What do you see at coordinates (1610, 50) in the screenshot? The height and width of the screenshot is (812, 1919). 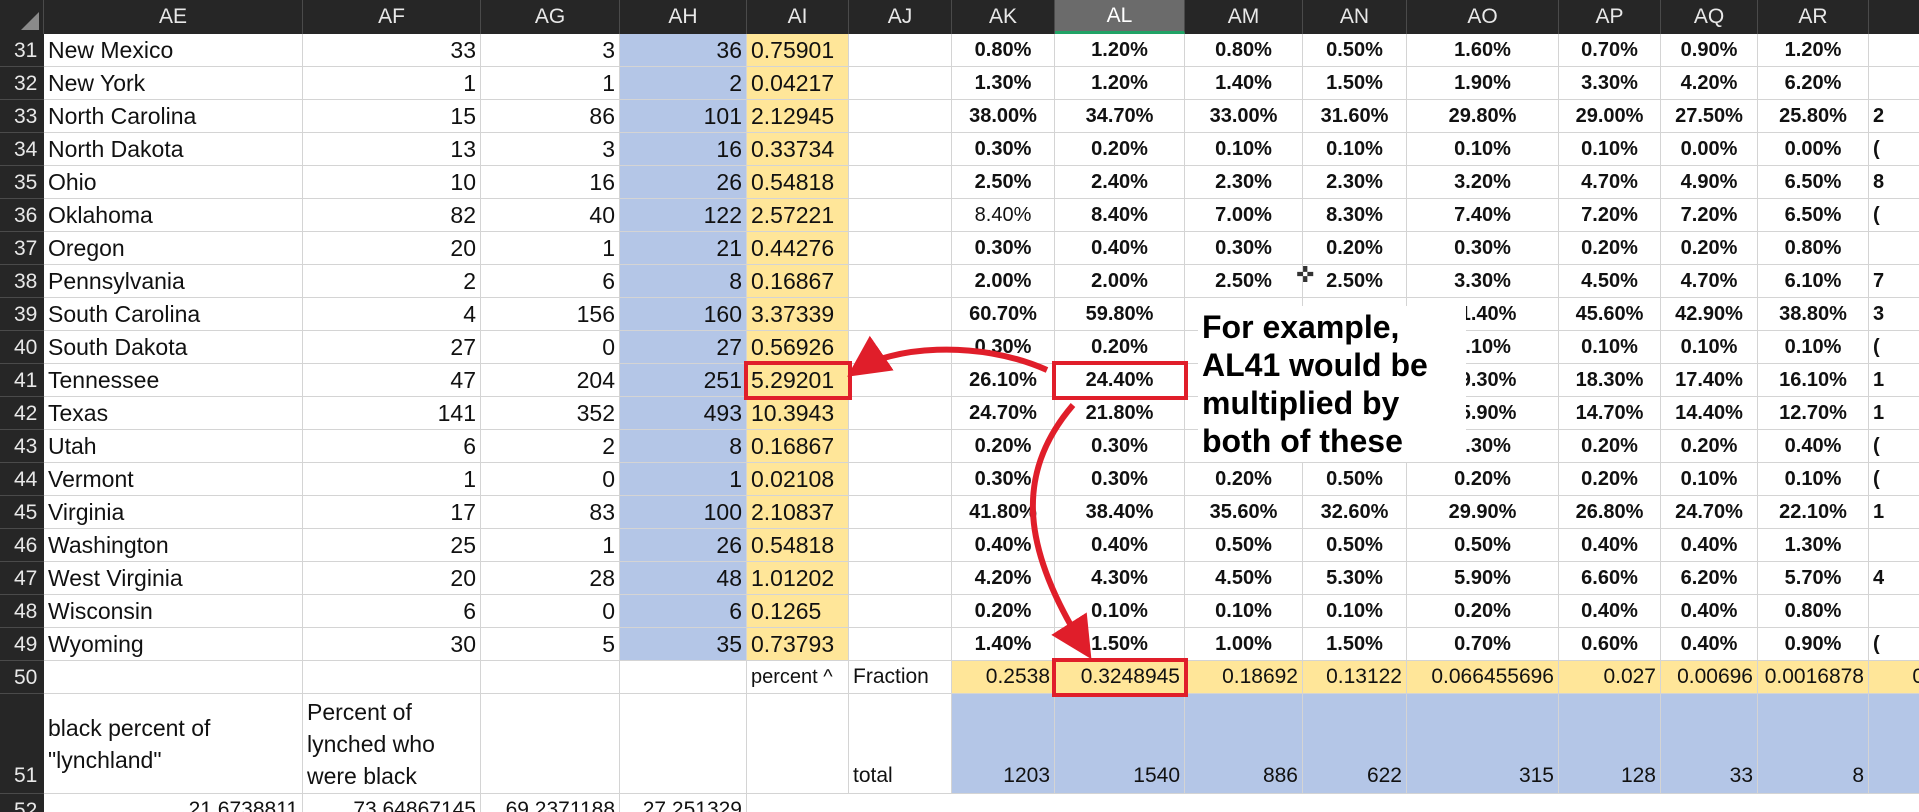 I see `percent-cell: 0.70%` at bounding box center [1610, 50].